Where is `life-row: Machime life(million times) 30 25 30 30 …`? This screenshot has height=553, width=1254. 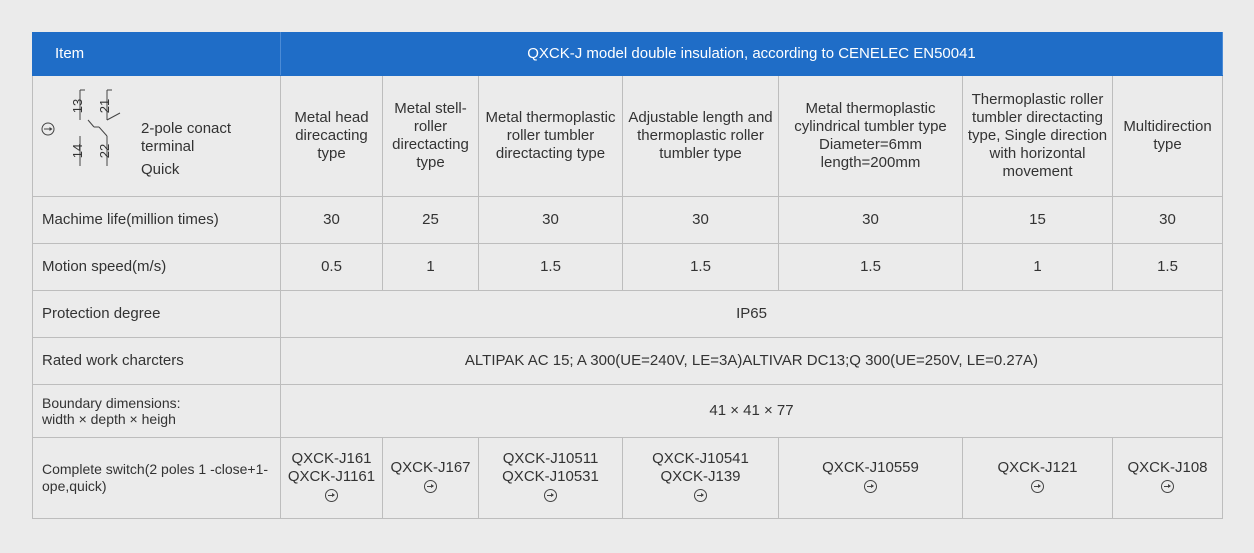
life-row: Machime life(million times) 30 25 30 30 … is located at coordinates (627, 220).